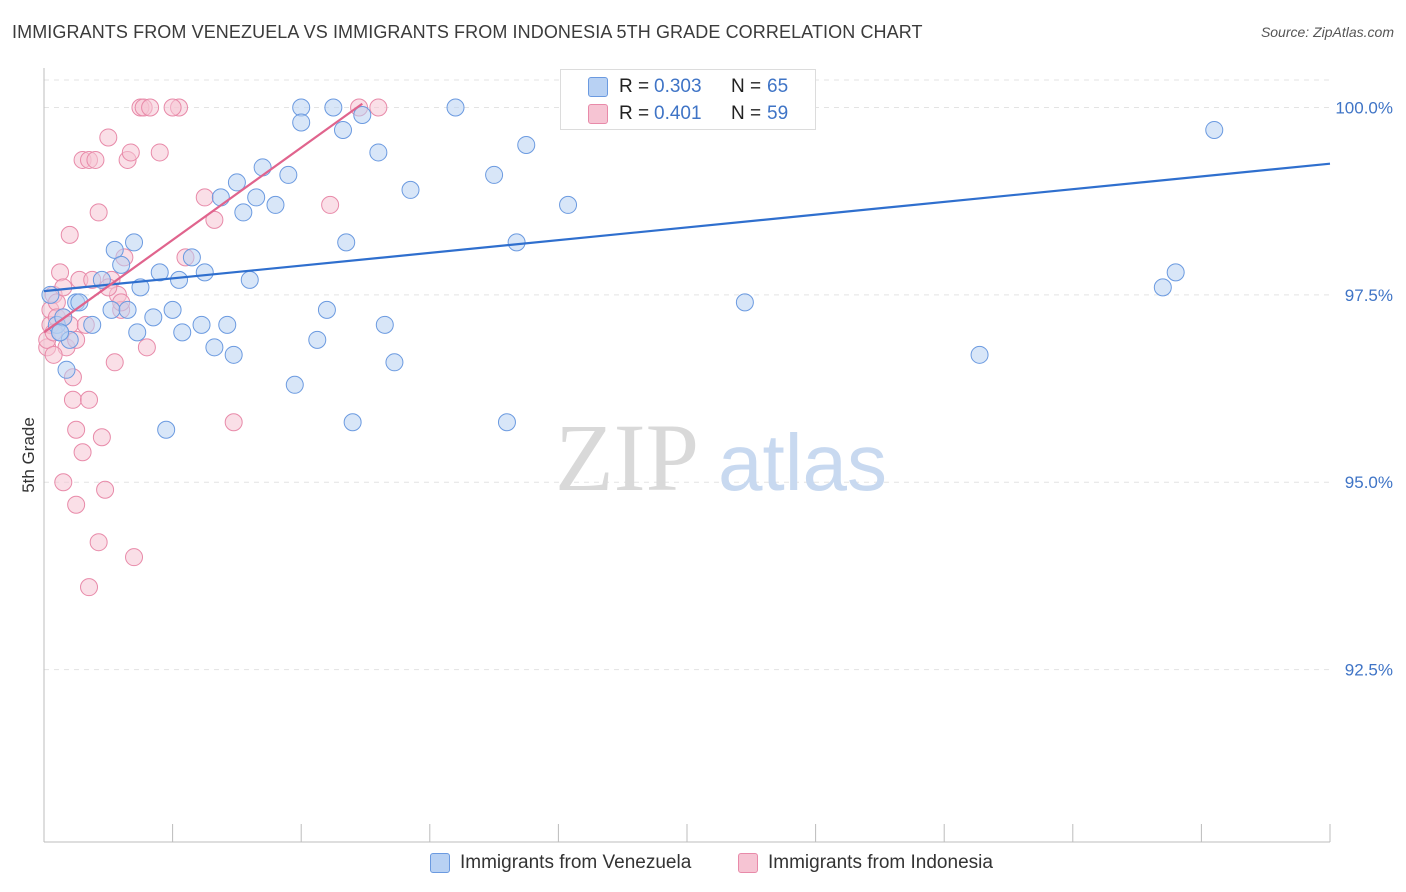 Image resolution: width=1406 pixels, height=892 pixels. What do you see at coordinates (1364, 388) in the screenshot?
I see `y-tick-labels: 100.0% 97.5% 95.0% 92.5%` at bounding box center [1364, 388].